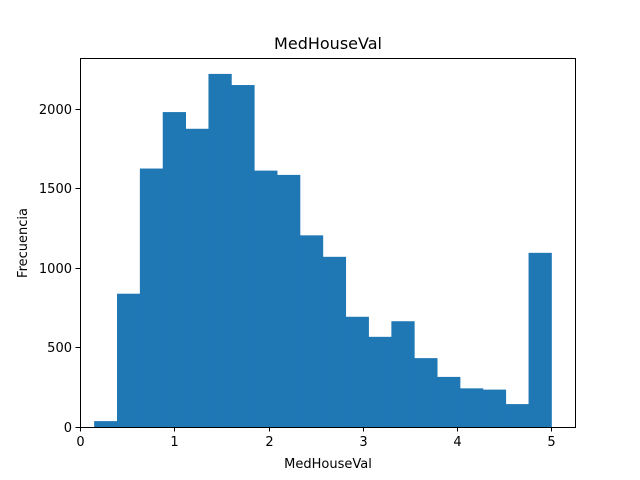  Describe the element at coordinates (269, 442) in the screenshot. I see `x-tick-label-2: 2` at that location.